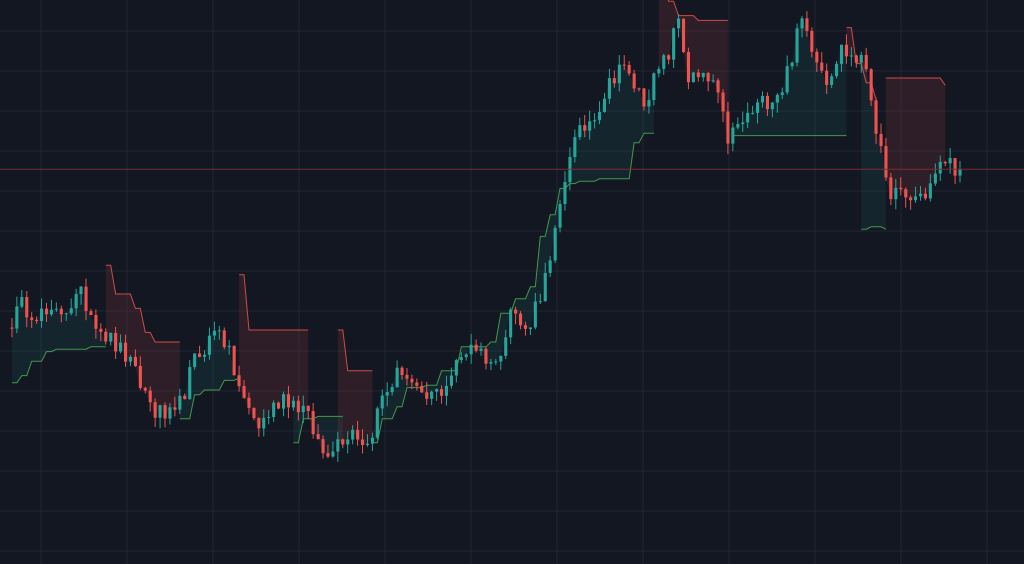 The width and height of the screenshot is (1024, 564). Describe the element at coordinates (58, 365) in the screenshot. I see `stop-line-up` at that location.